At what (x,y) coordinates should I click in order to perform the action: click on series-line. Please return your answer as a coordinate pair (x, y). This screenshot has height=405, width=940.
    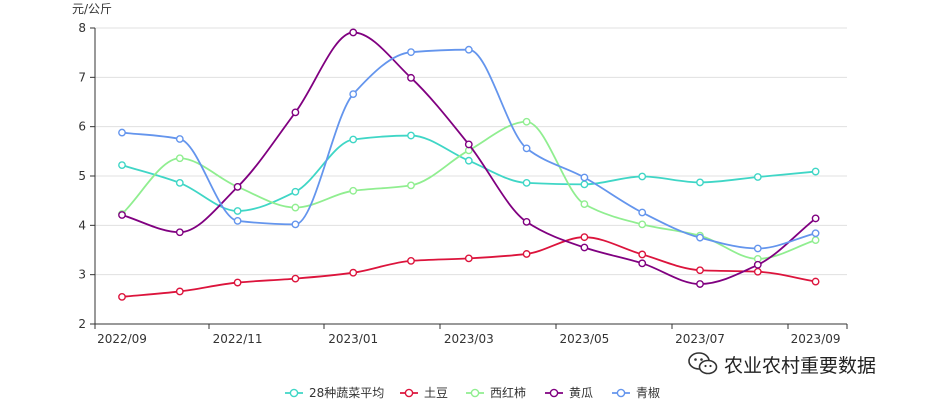
    Looking at the image, I should click on (468, 267).